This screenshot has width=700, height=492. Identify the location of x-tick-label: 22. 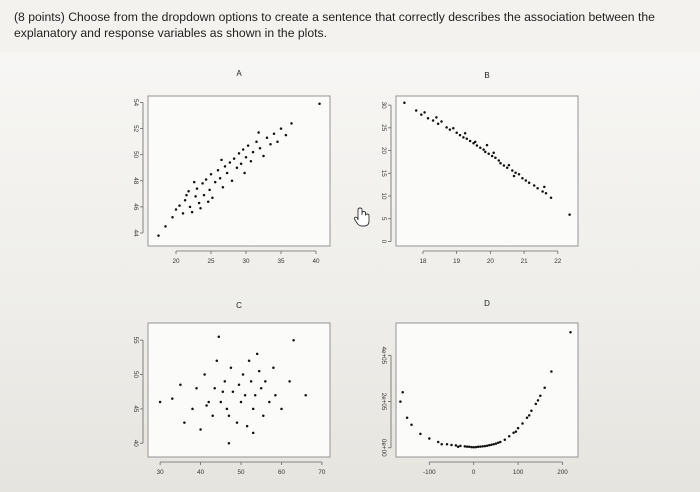
(558, 261).